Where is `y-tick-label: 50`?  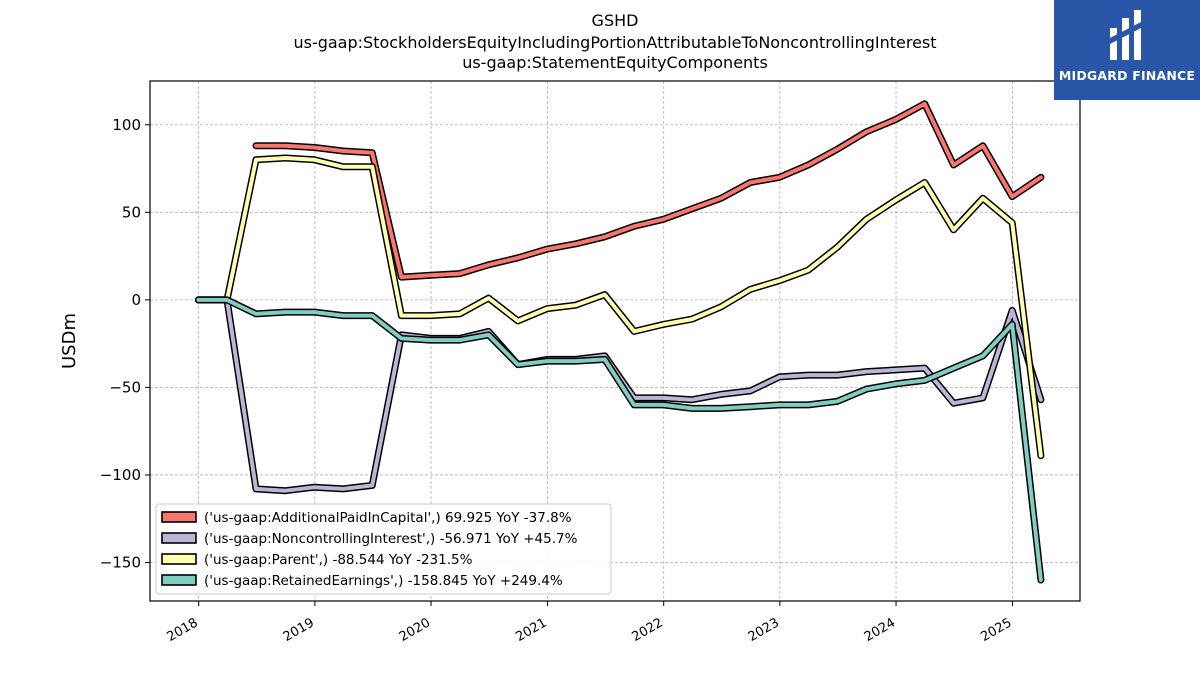 y-tick-label: 50 is located at coordinates (131, 212).